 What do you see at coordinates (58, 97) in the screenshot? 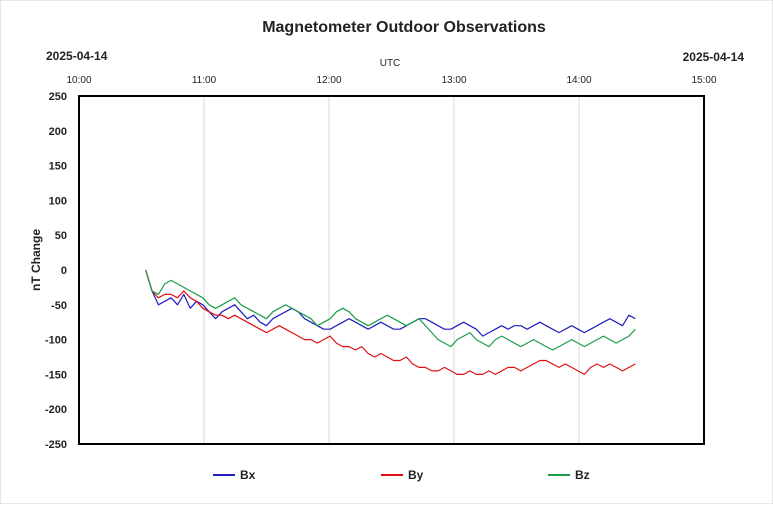
I see `y-tick-label: 250` at bounding box center [58, 97].